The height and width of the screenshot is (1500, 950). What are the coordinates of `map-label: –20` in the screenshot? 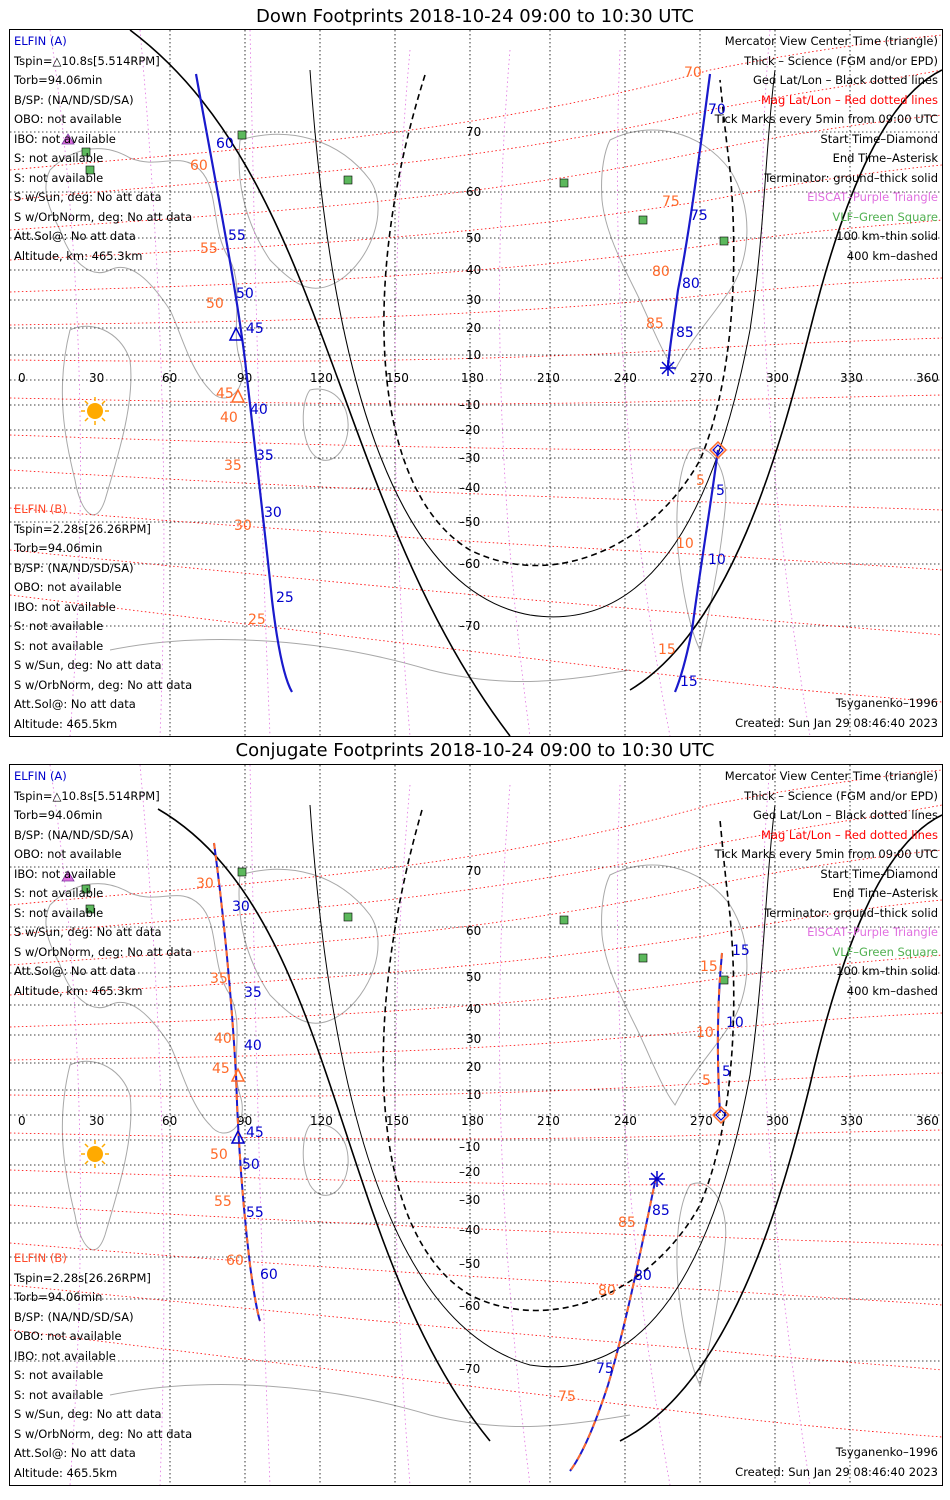 It's located at (469, 1172).